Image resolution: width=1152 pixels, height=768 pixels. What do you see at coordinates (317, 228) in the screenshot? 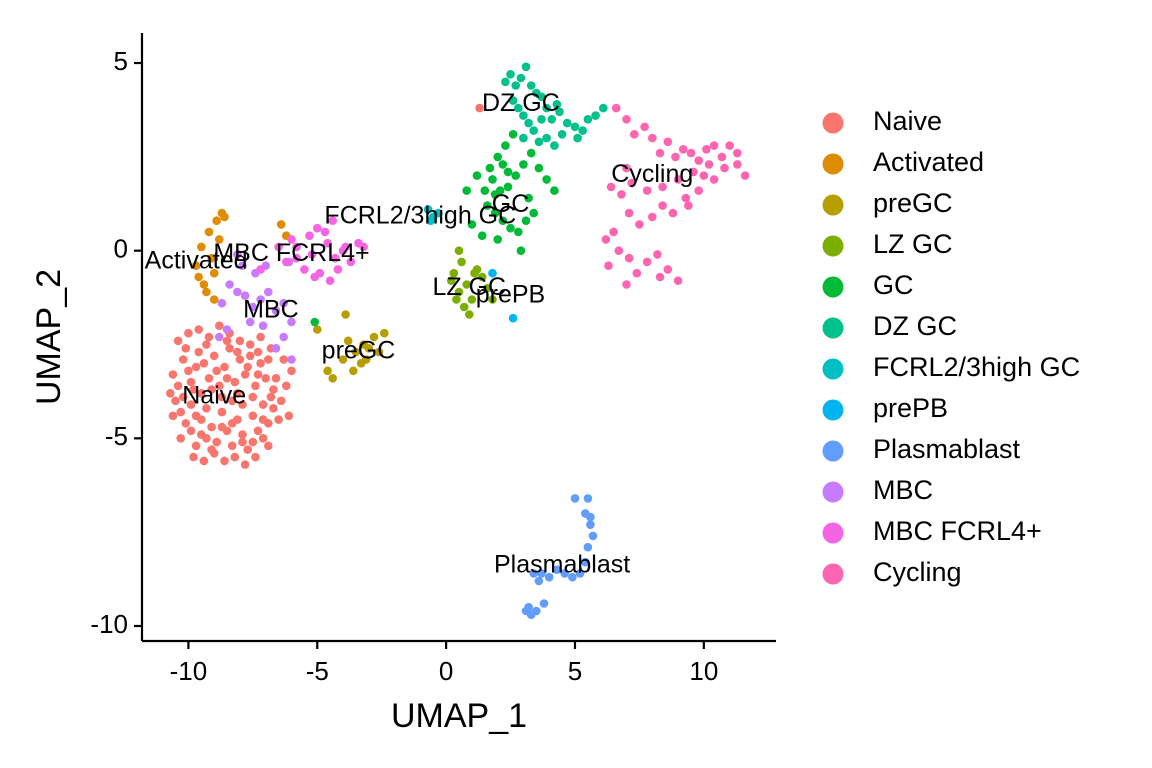
I see `point-mbc-fcrl4--12` at bounding box center [317, 228].